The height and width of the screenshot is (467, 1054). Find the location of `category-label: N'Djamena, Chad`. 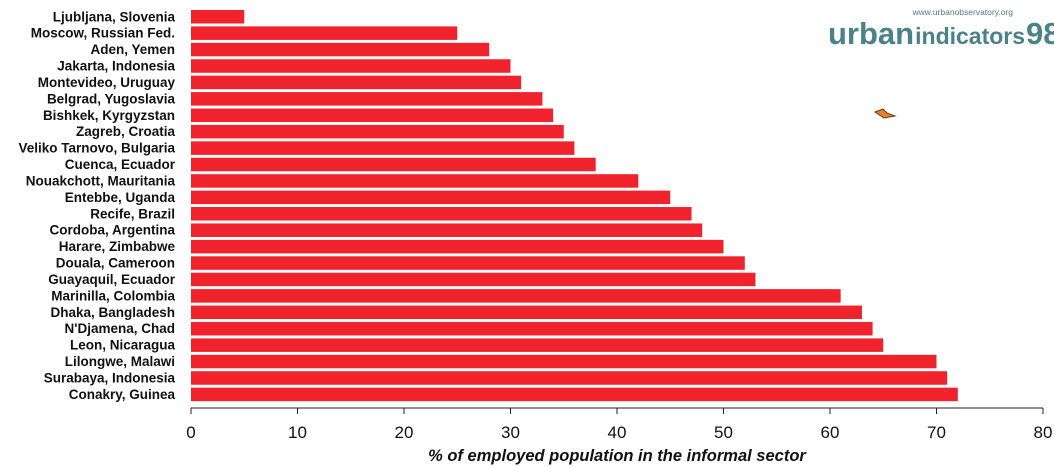

category-label: N'Djamena, Chad is located at coordinates (120, 328).